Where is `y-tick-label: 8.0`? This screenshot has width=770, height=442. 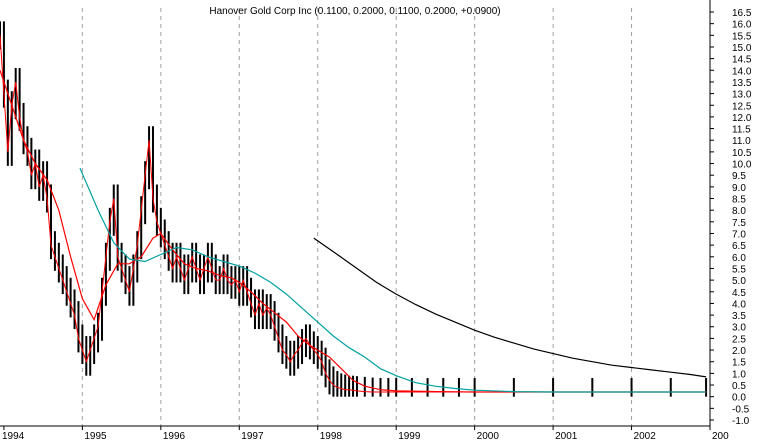
y-tick-label: 8.0 is located at coordinates (739, 211).